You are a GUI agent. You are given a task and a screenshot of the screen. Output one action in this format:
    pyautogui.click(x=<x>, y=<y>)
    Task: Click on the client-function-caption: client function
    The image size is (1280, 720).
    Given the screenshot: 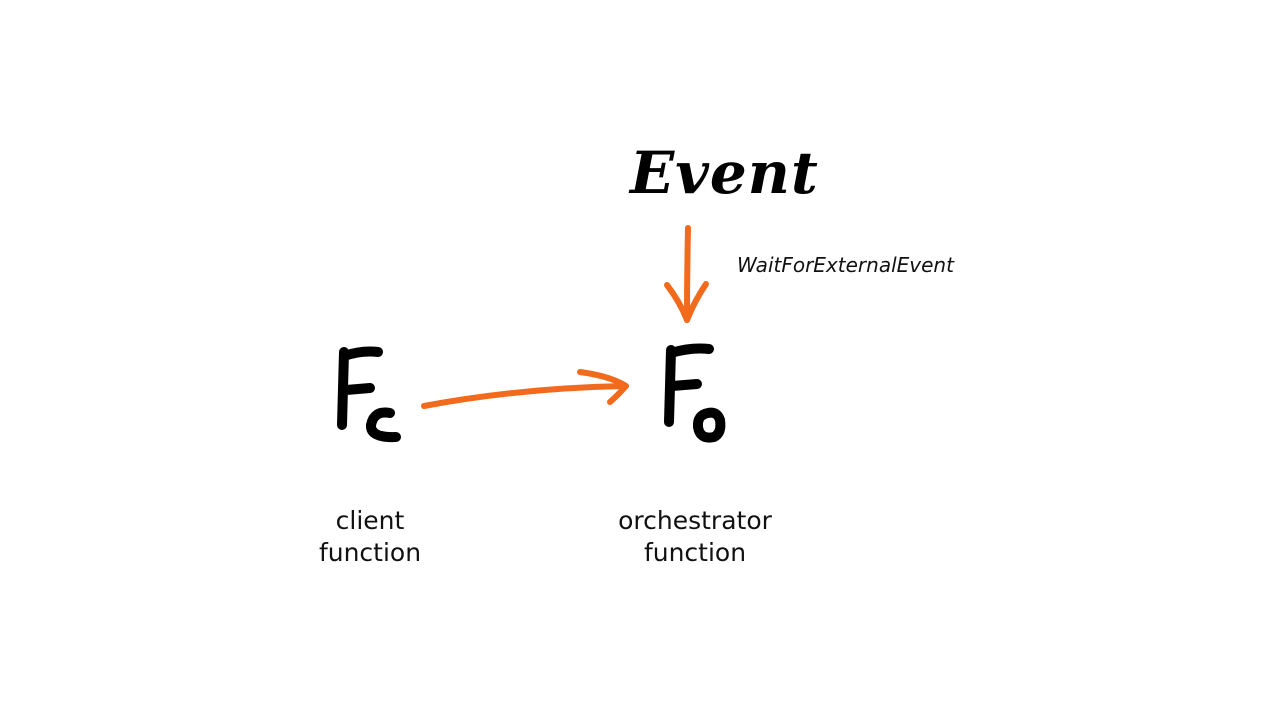 What is the action you would take?
    pyautogui.click(x=370, y=537)
    